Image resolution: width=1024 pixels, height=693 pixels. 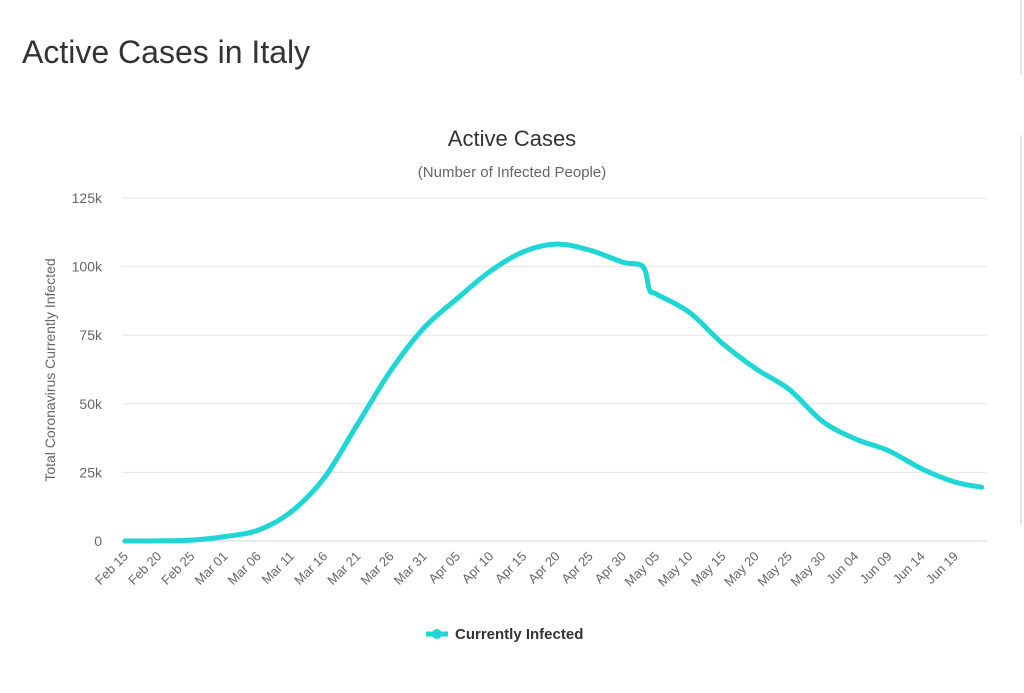 I want to click on x-tick-label: May 10, so click(x=675, y=569).